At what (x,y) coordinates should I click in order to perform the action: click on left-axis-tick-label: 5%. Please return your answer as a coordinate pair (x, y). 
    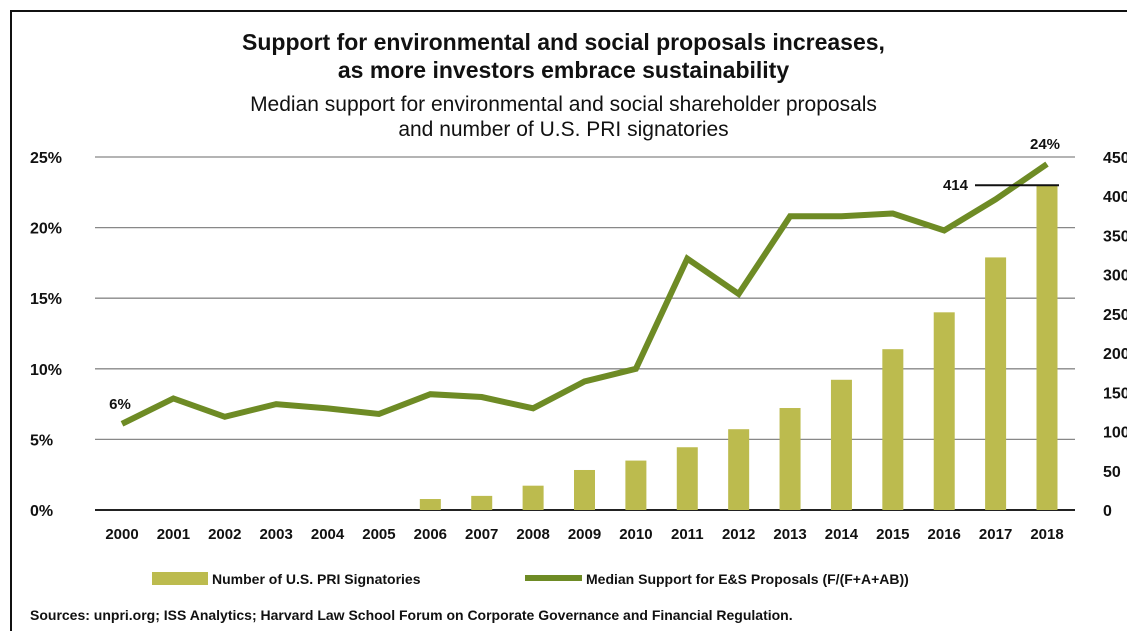
    Looking at the image, I should click on (41, 440).